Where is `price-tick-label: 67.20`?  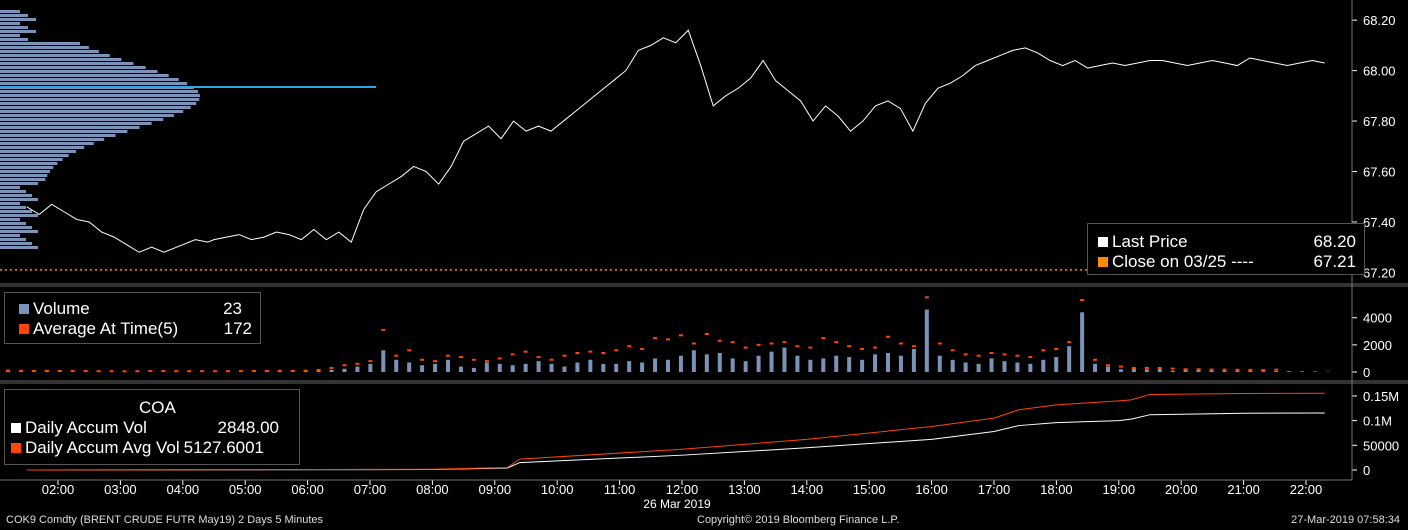 price-tick-label: 67.20 is located at coordinates (1379, 272).